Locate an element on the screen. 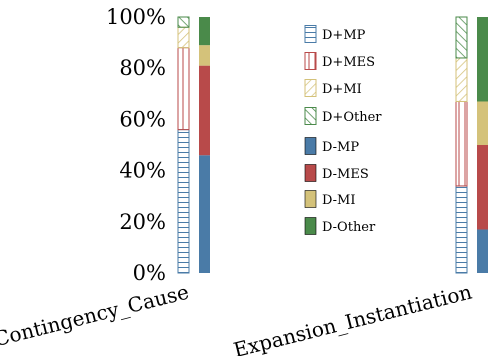 Image resolution: width=504 pixels, height=356 pixels. y-axis-ticks: 0% 20% 40% 60% 80% 100% is located at coordinates (136, 145).